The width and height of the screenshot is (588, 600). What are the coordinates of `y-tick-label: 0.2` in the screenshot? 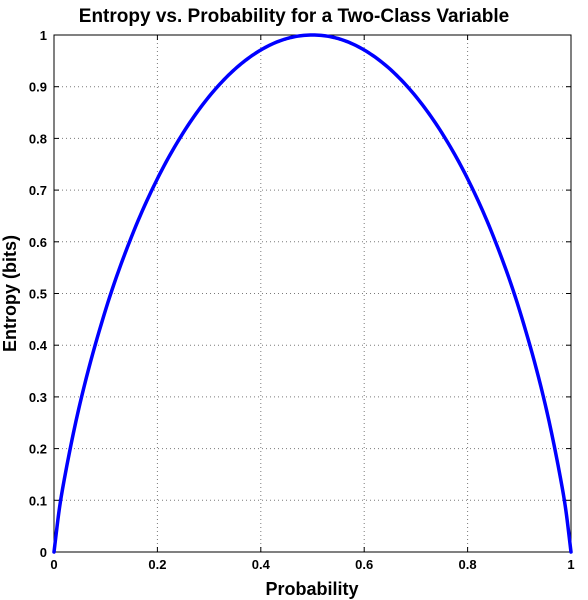 It's located at (38, 449).